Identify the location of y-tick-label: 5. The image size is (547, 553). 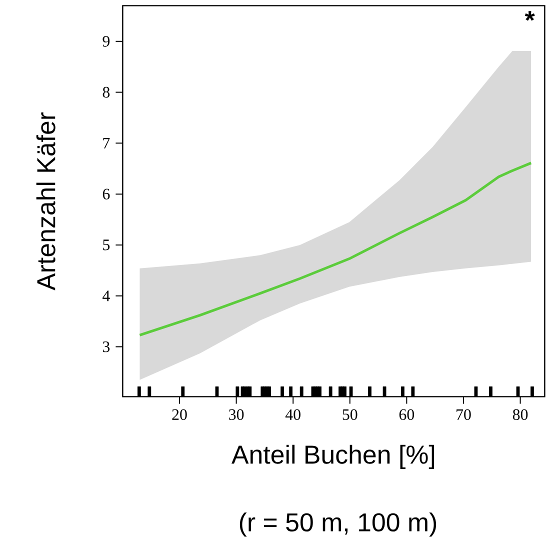
(106, 245).